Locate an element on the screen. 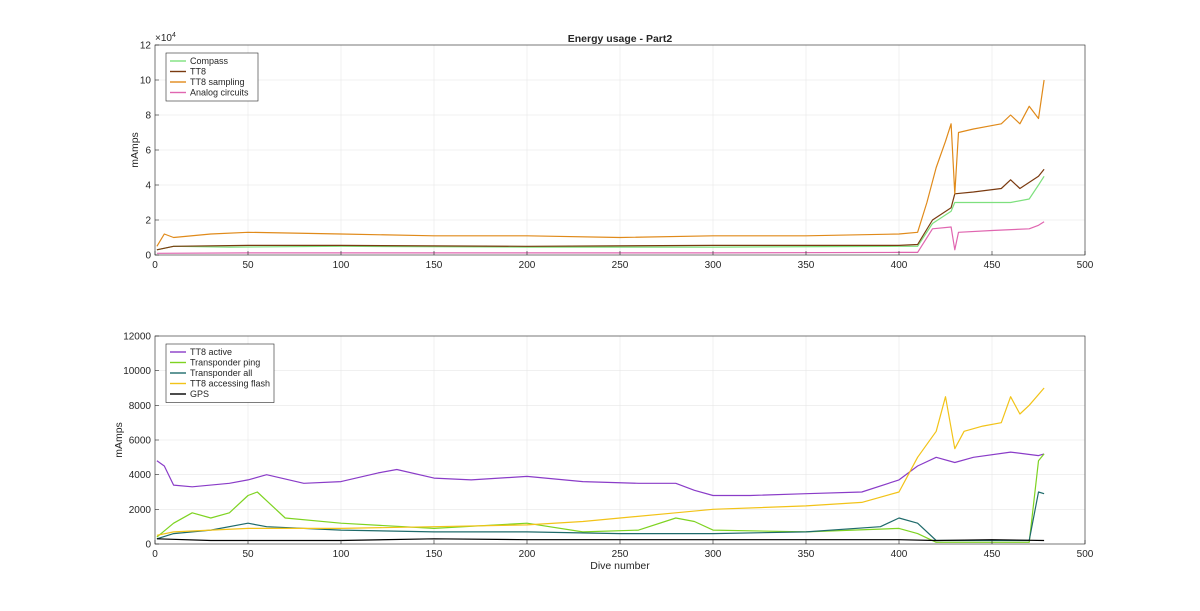 The image size is (1200, 611). bottom-y-tick-label: 0 is located at coordinates (148, 545).